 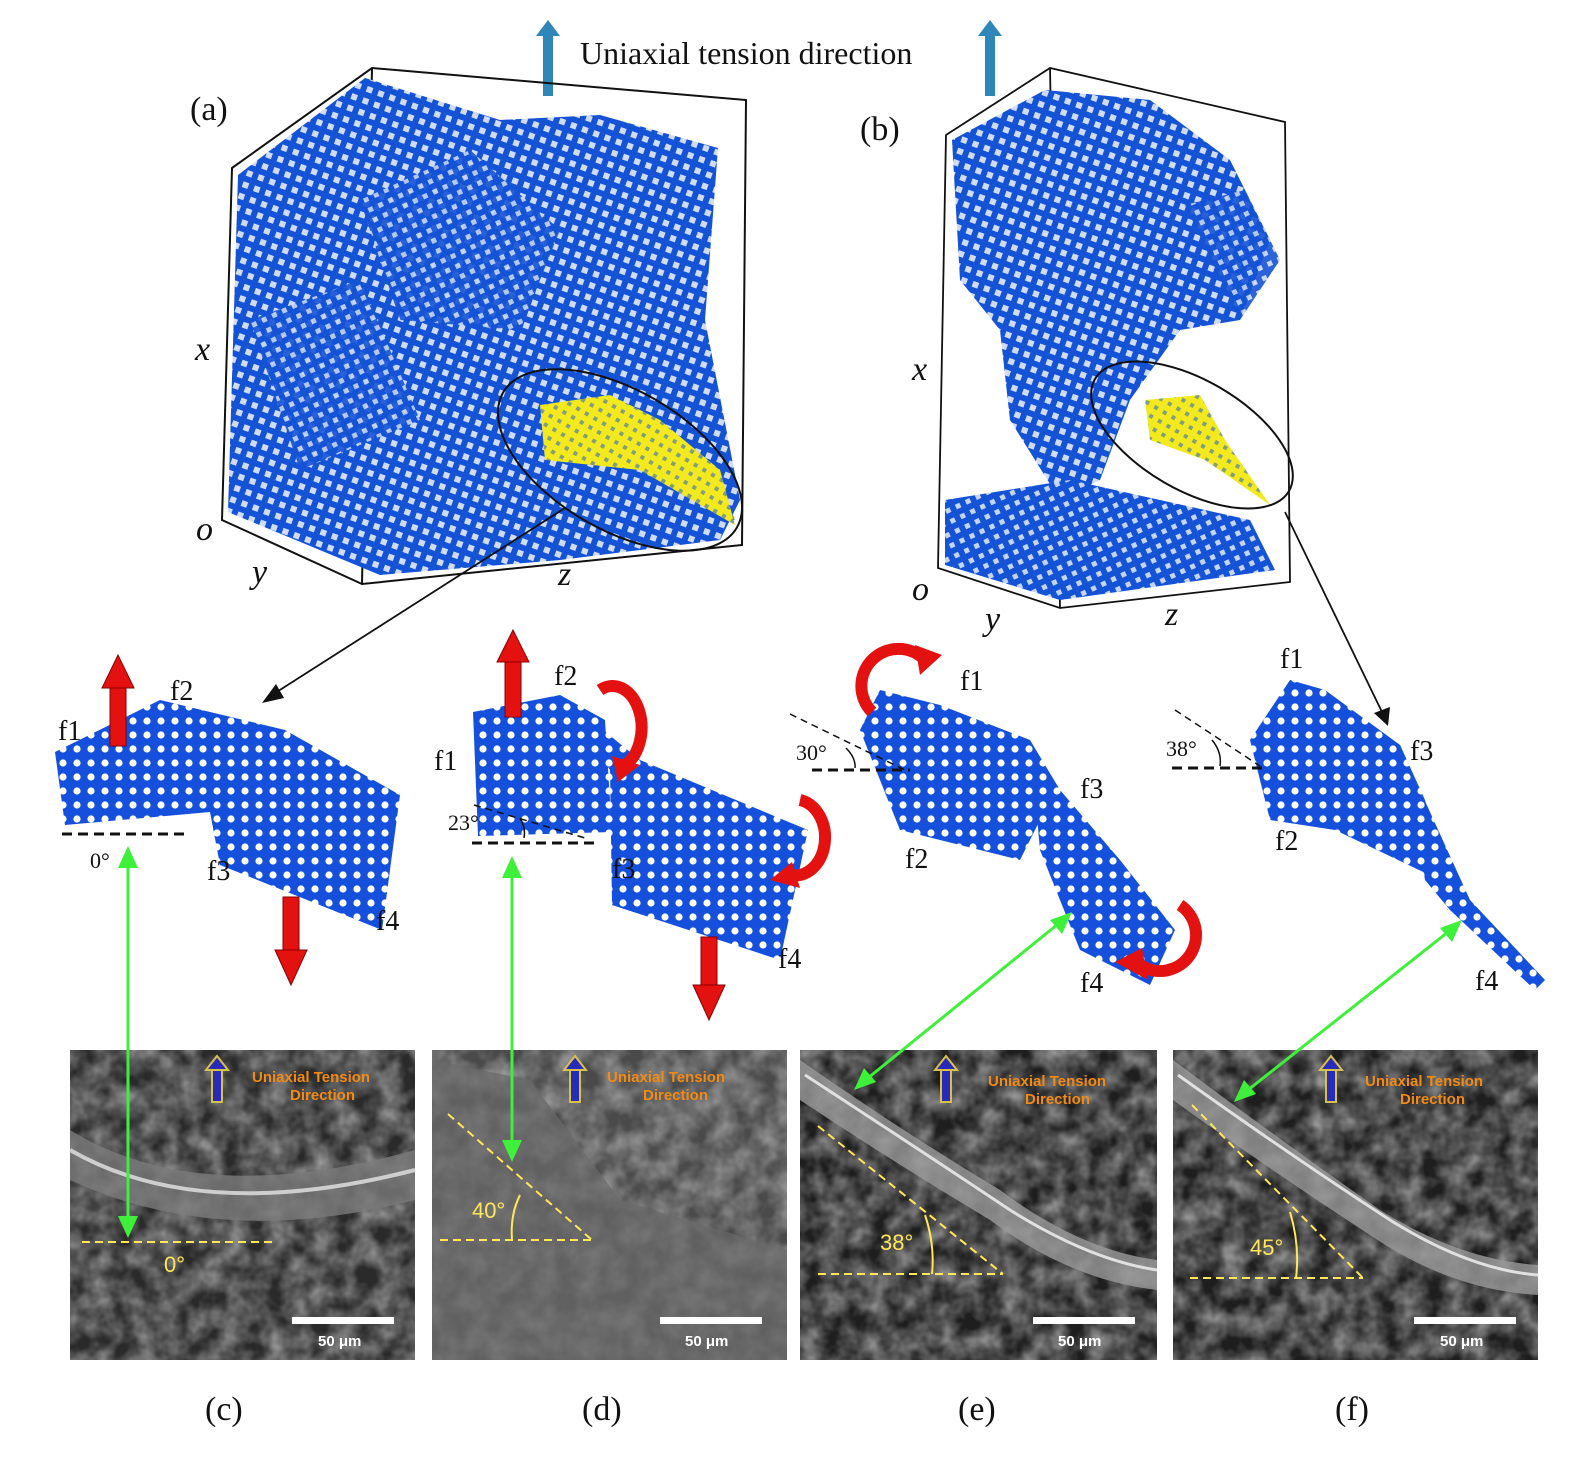 I want to click on label-f2-c: f2, so click(x=181, y=691).